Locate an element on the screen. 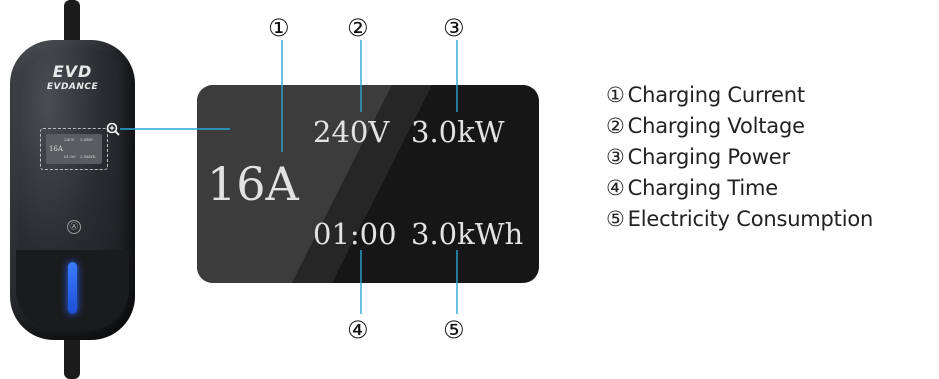 The height and width of the screenshot is (379, 939). legend-label: Charging Voltage is located at coordinates (716, 126).